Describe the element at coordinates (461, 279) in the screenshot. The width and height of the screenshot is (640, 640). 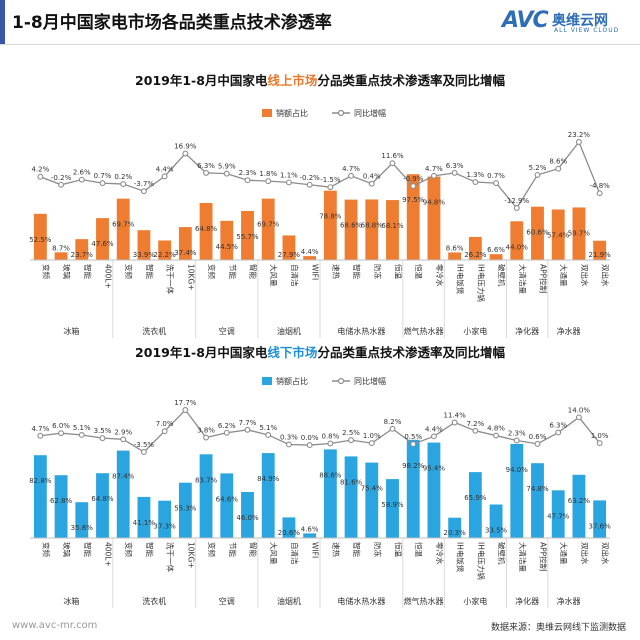
I see `category-tick-label: IH电饭煲` at that location.